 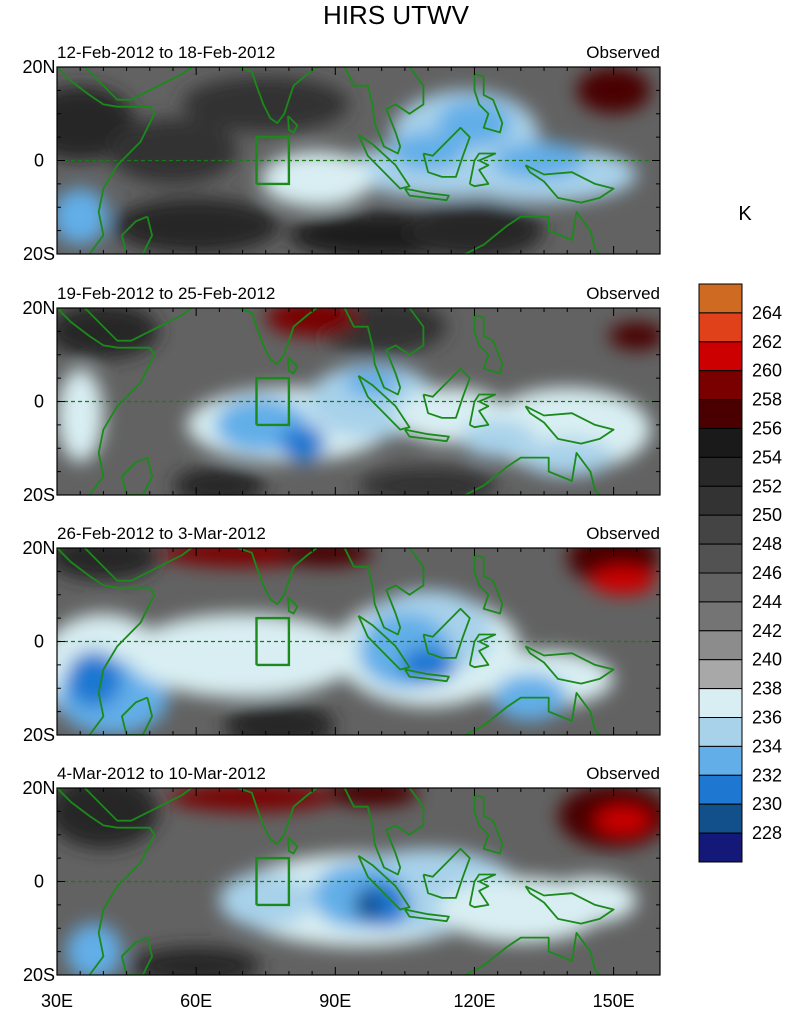 What do you see at coordinates (745, 214) in the screenshot?
I see `colorbar-units: K` at bounding box center [745, 214].